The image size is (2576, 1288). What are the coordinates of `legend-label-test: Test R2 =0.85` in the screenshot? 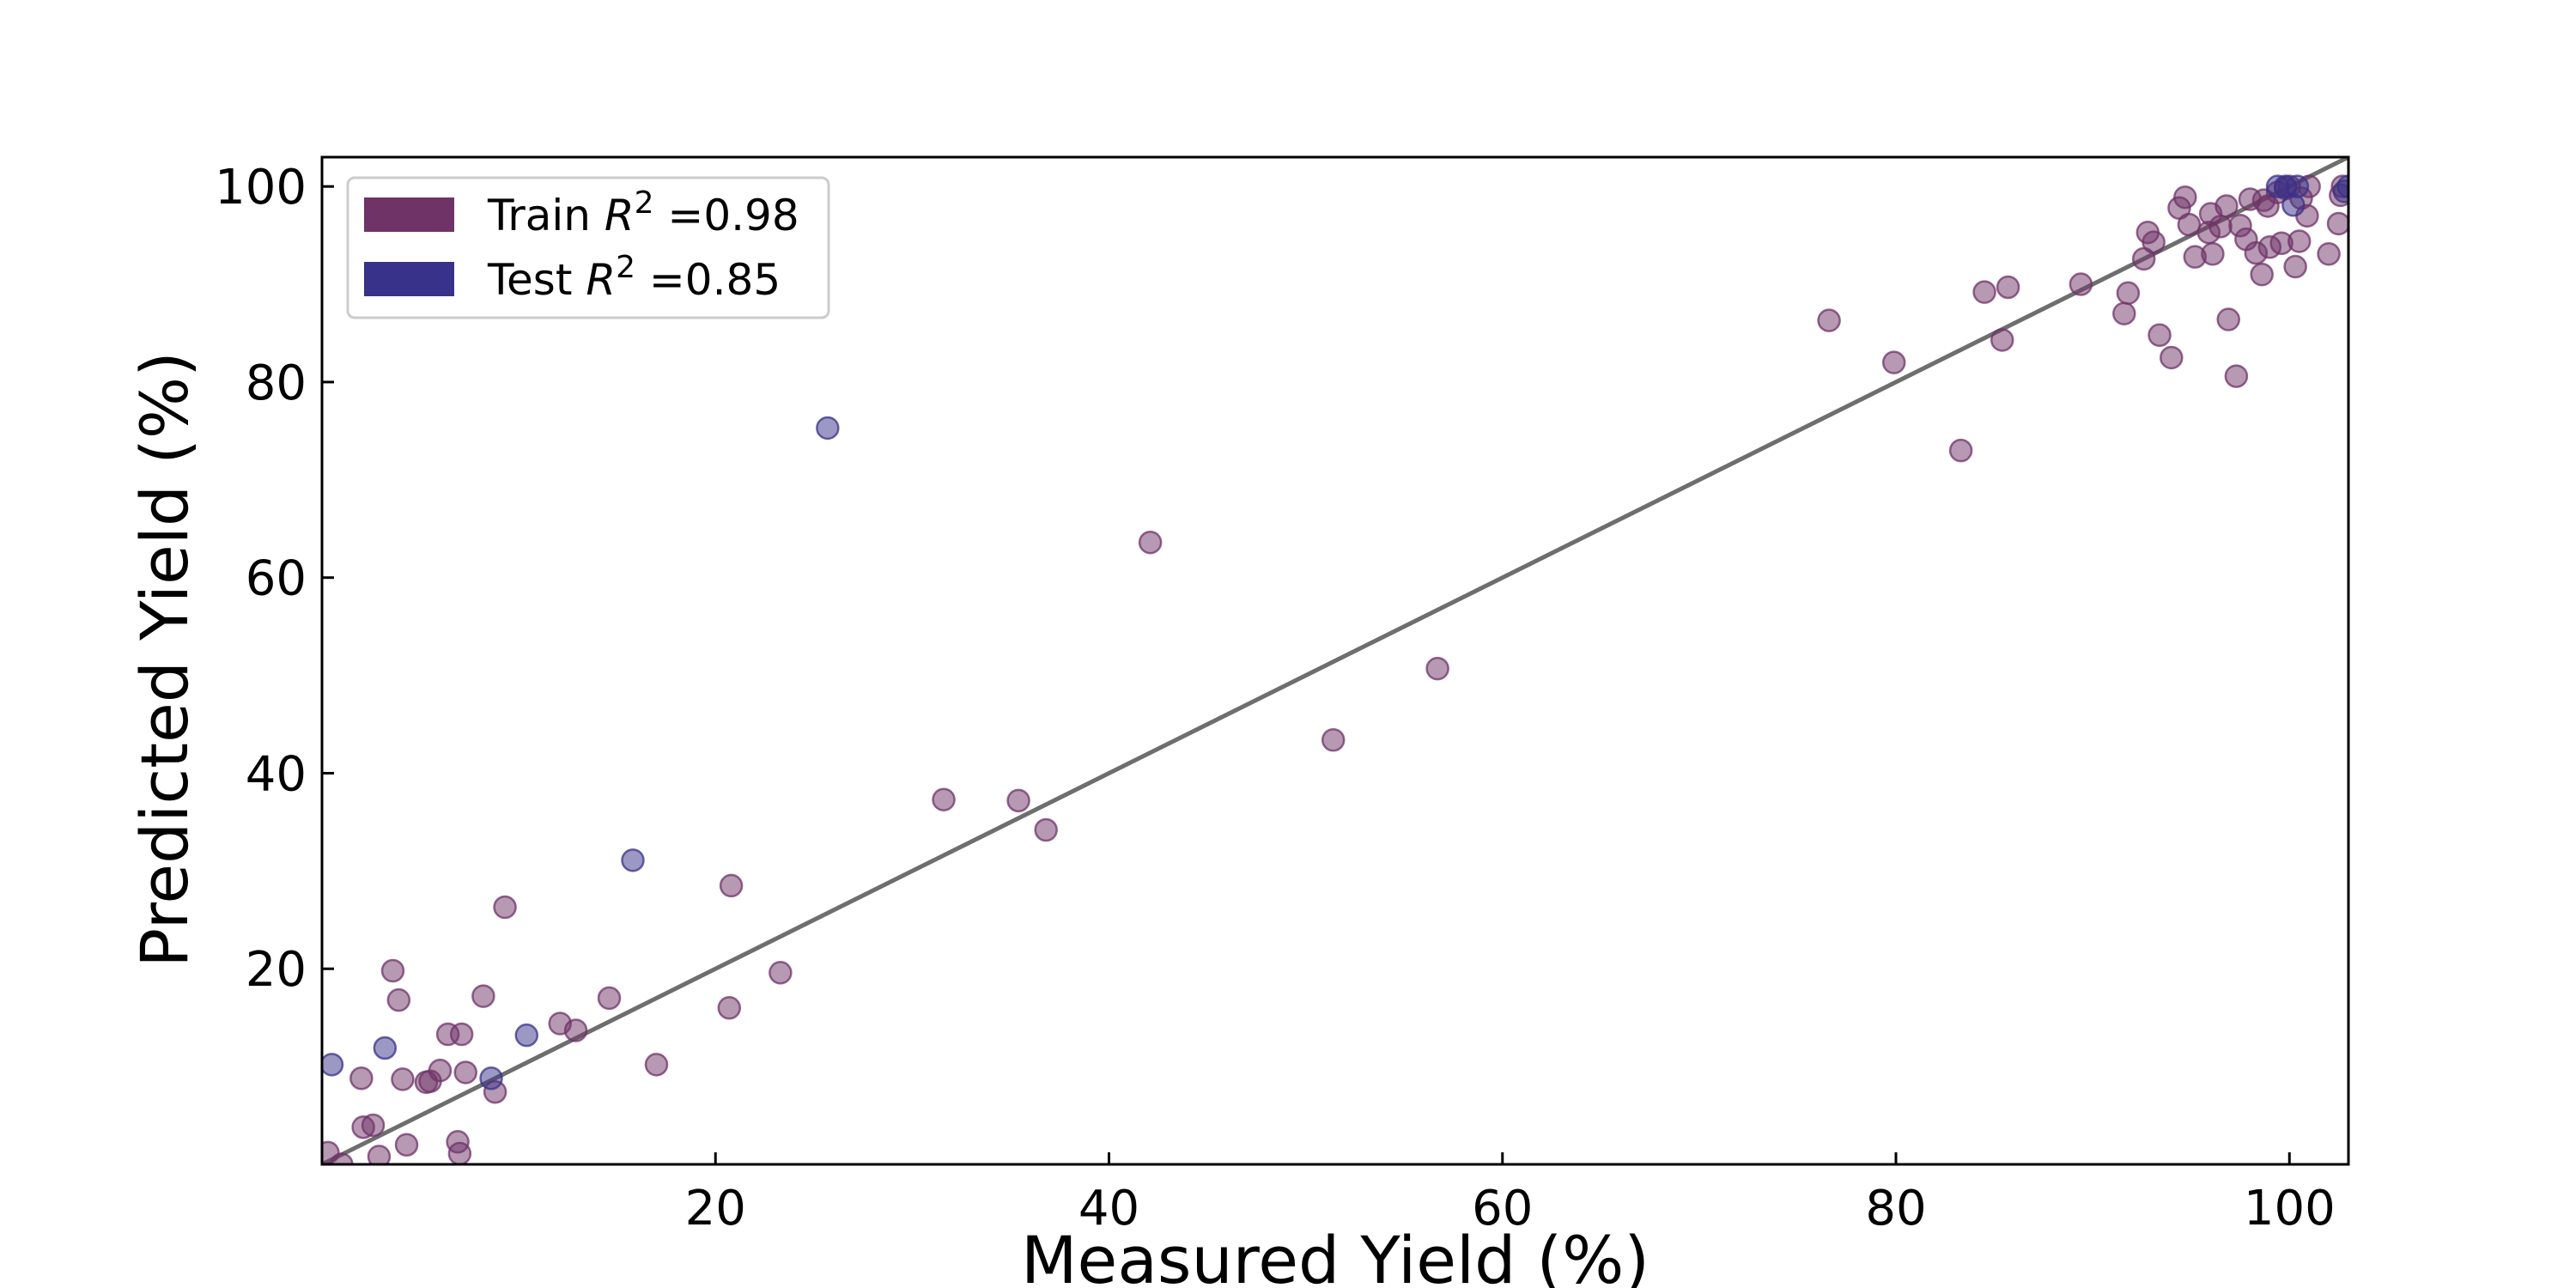 It's located at (634, 278).